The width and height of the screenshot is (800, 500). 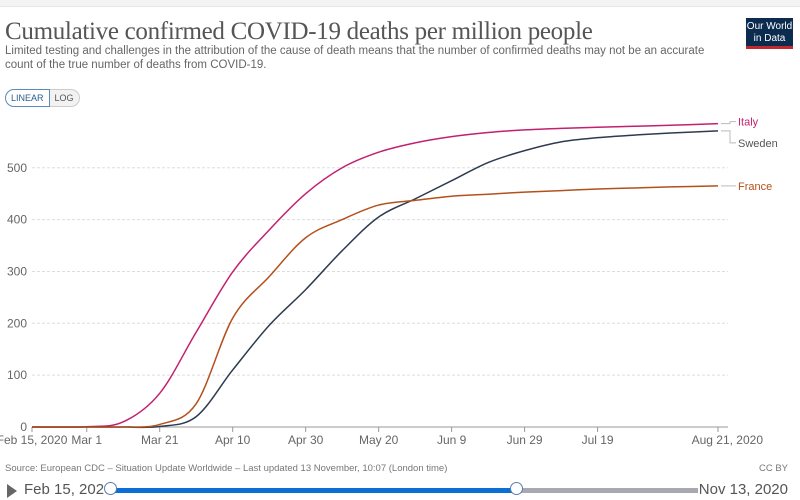 What do you see at coordinates (306, 440) in the screenshot?
I see `x-tick-label: Apr 30` at bounding box center [306, 440].